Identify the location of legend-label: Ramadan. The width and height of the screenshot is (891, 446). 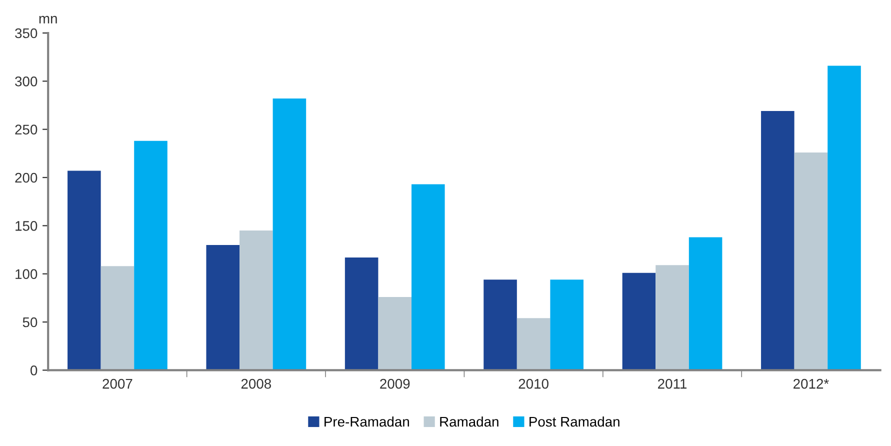
(469, 421).